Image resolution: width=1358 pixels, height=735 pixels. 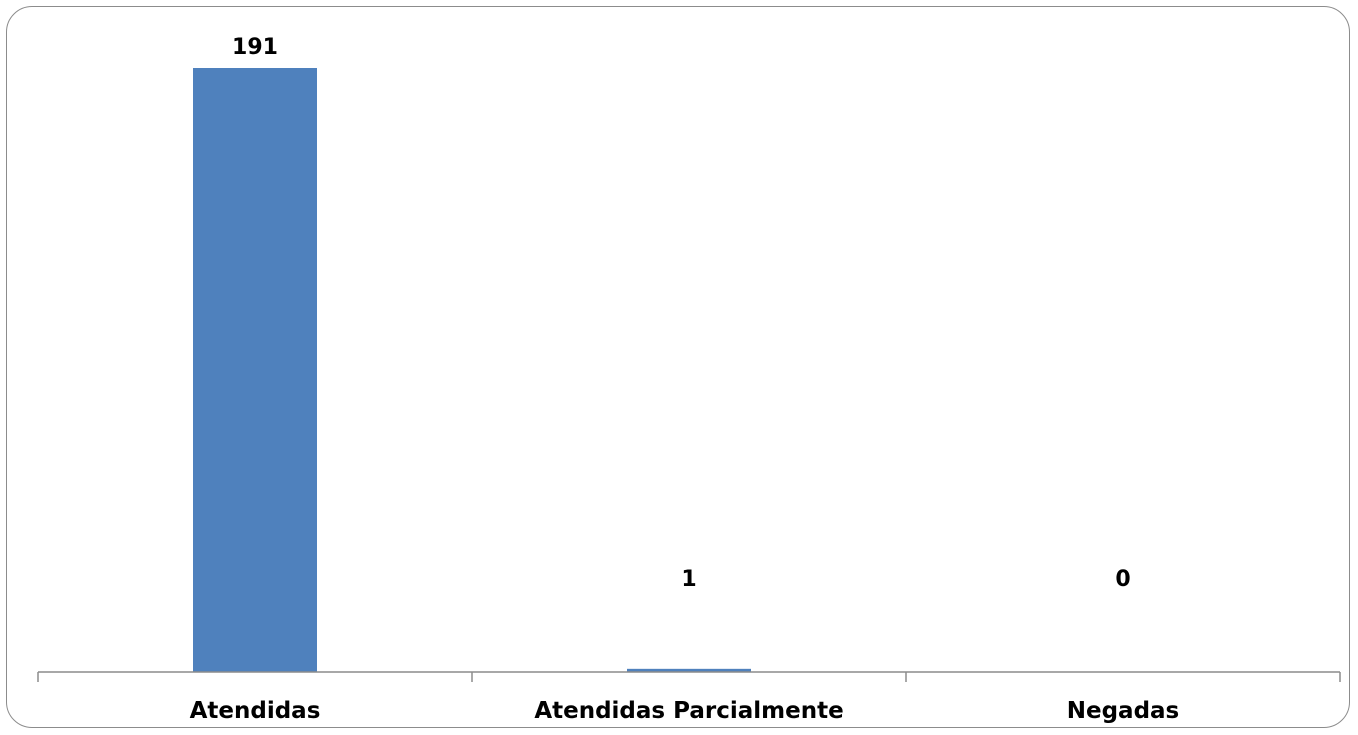 What do you see at coordinates (255, 711) in the screenshot?
I see `x-tick-label-0: Atendidas` at bounding box center [255, 711].